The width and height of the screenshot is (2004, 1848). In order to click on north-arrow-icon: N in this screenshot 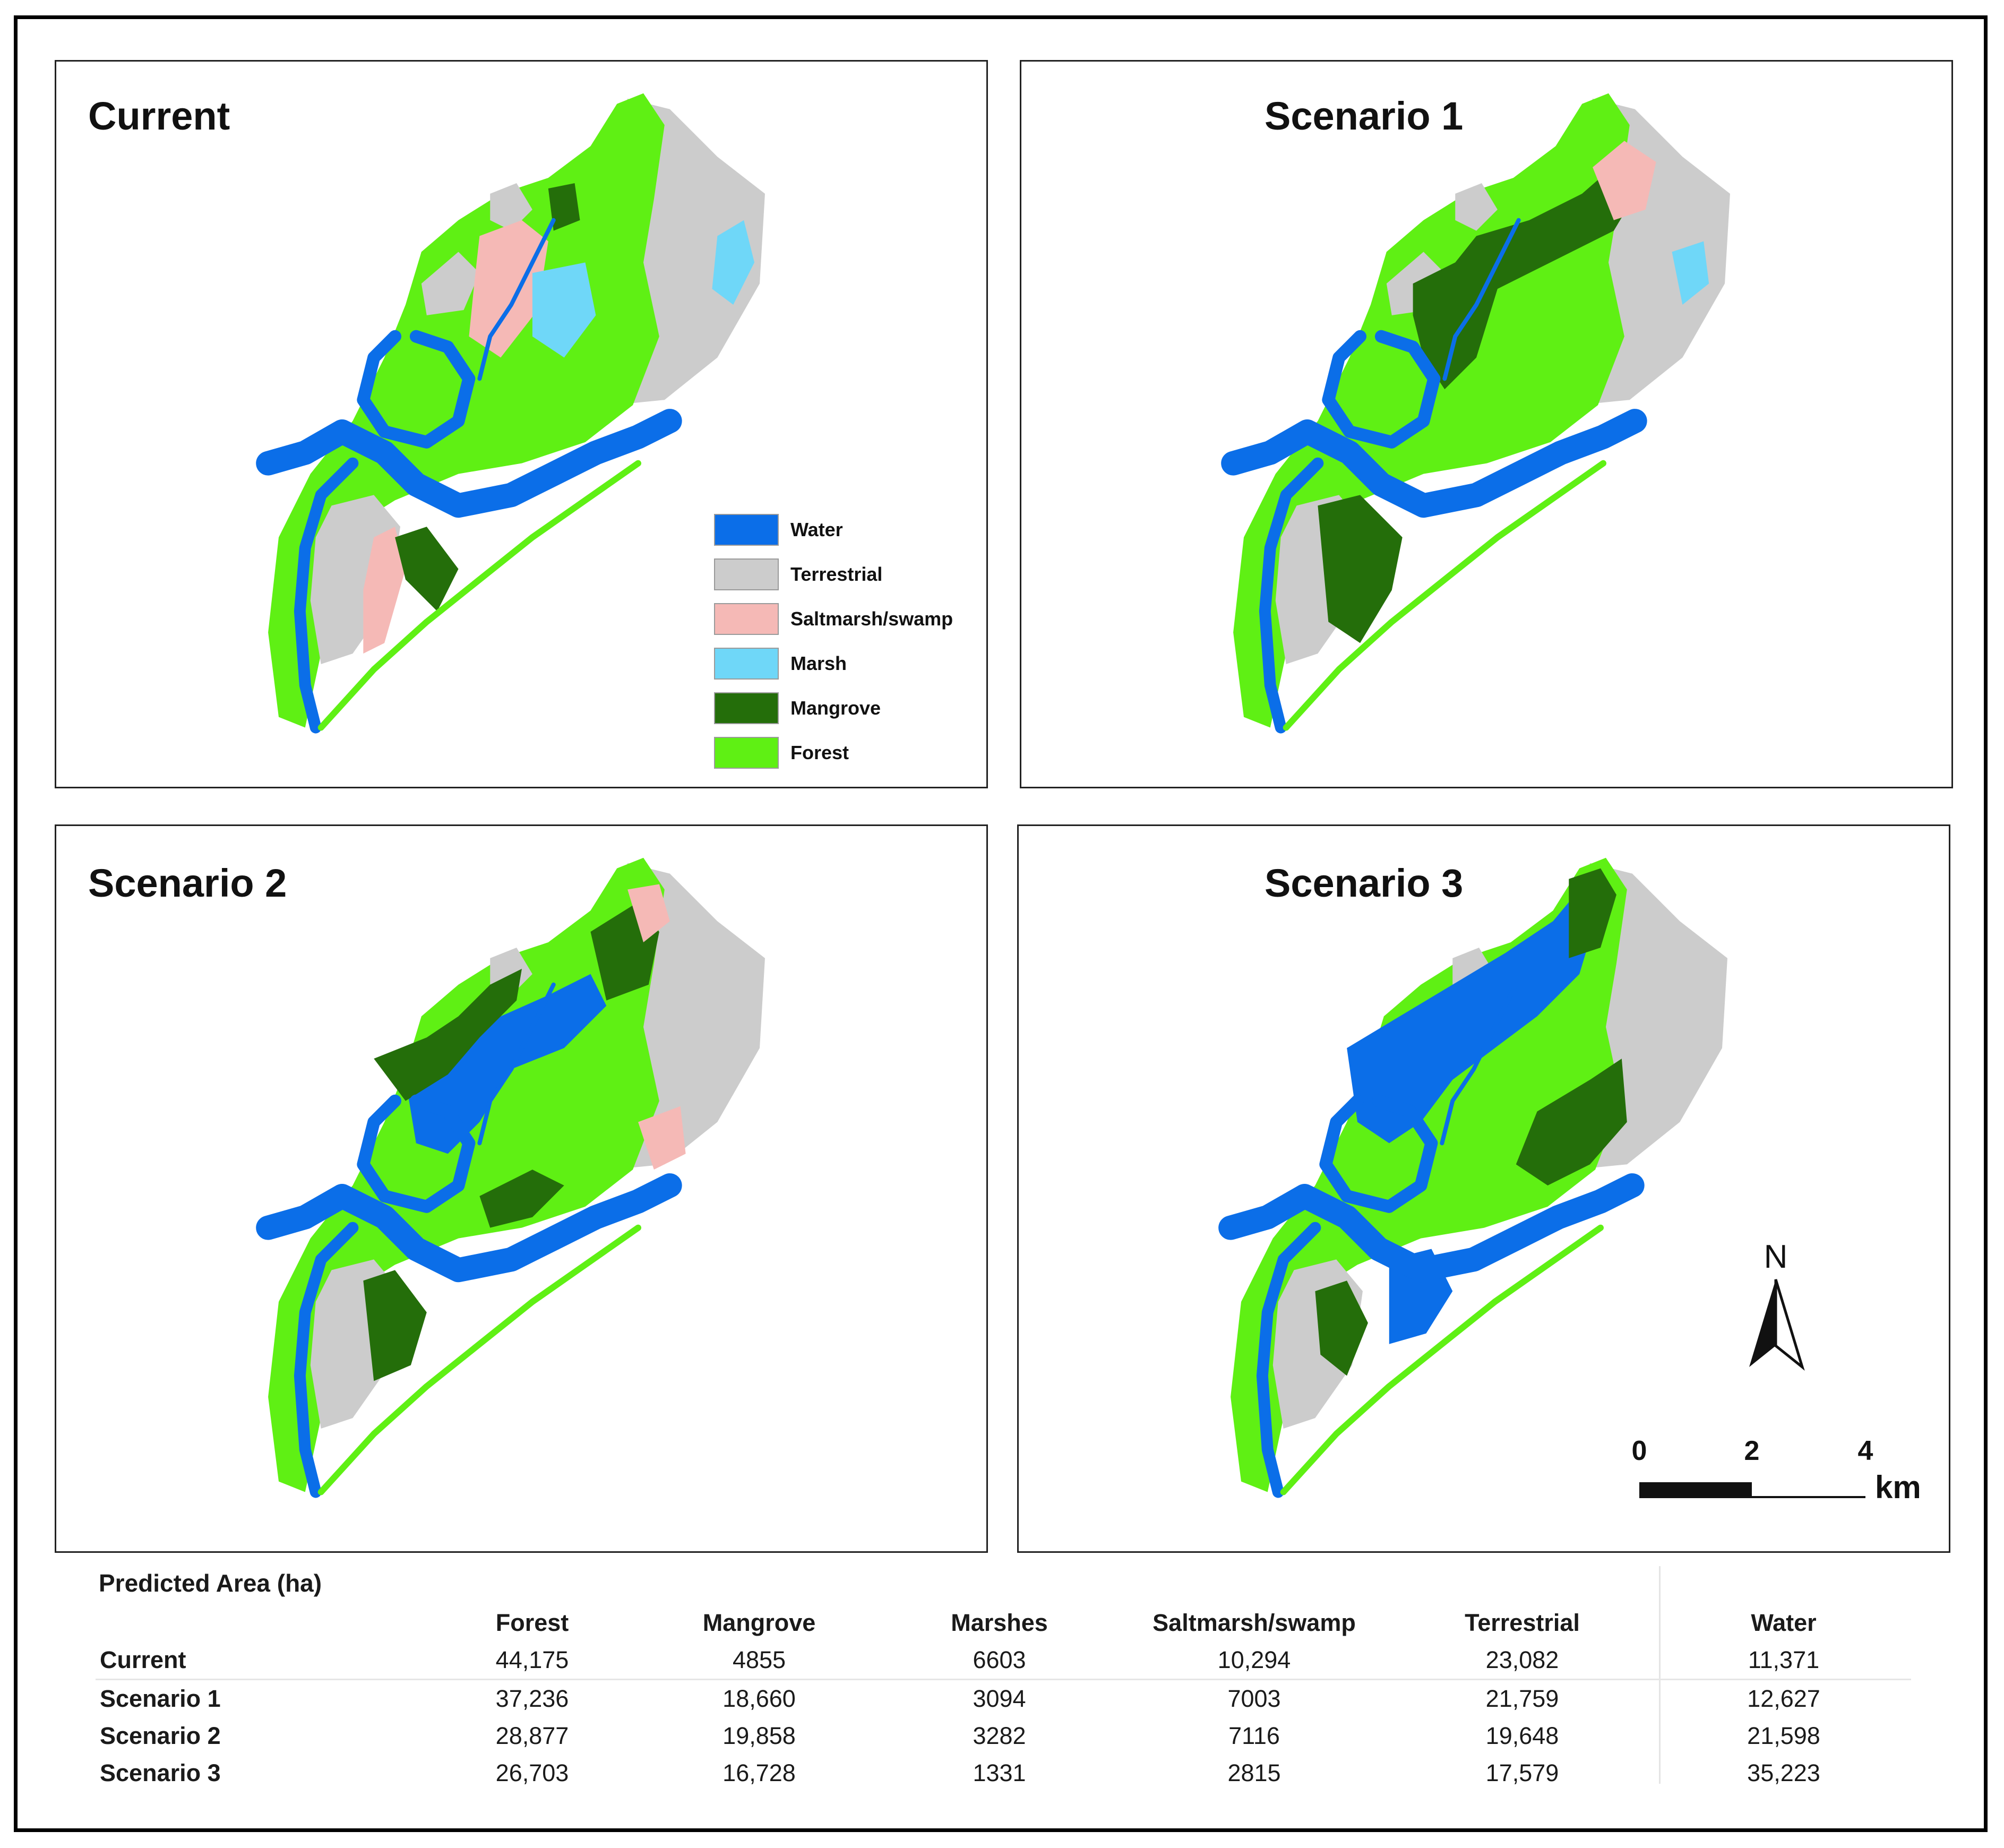, I will do `click(1777, 1305)`.